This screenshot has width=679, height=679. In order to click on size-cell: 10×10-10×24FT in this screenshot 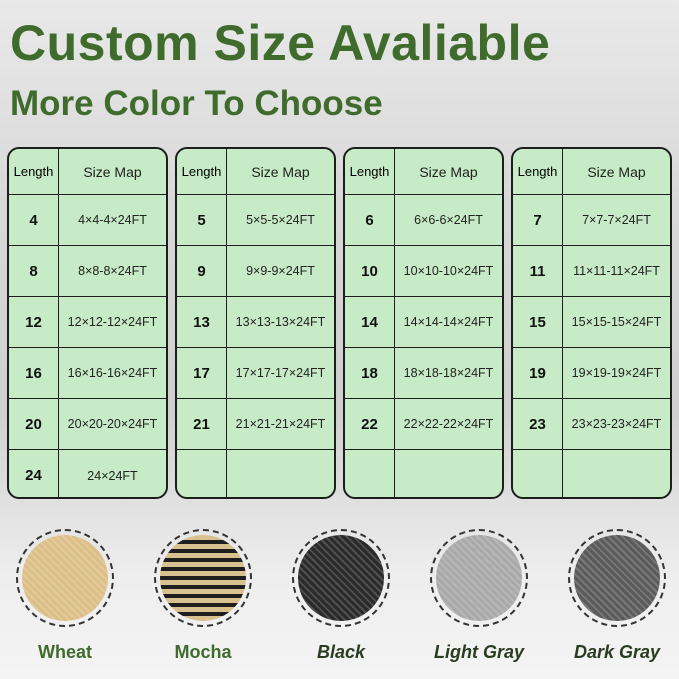, I will do `click(448, 271)`.